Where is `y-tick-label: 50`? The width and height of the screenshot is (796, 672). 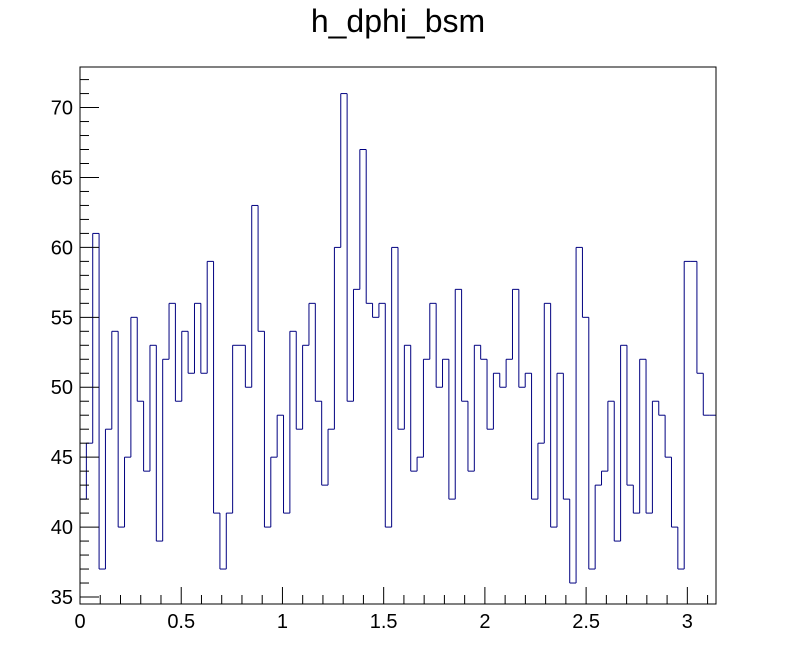 y-tick-label: 50 is located at coordinates (62, 388).